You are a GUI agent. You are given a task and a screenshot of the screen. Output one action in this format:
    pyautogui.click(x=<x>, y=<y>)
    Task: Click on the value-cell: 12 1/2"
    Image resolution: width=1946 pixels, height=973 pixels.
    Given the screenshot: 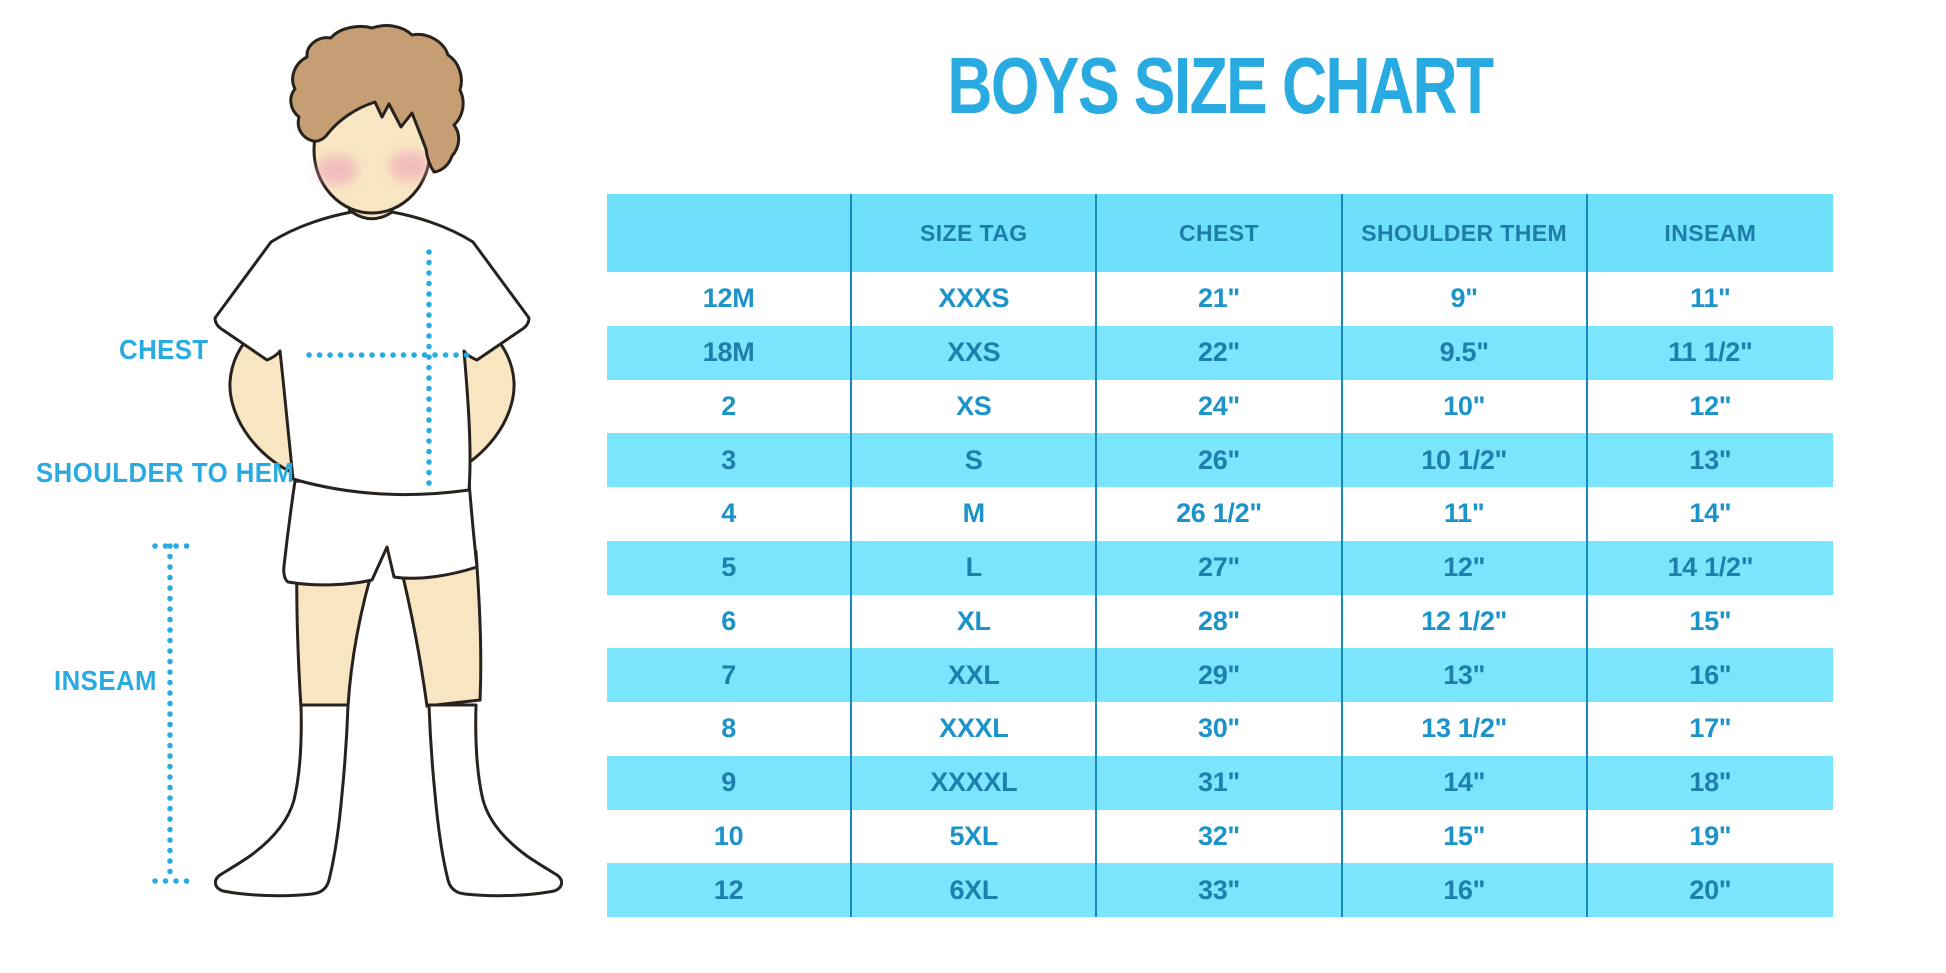 What is the action you would take?
    pyautogui.click(x=1465, y=621)
    